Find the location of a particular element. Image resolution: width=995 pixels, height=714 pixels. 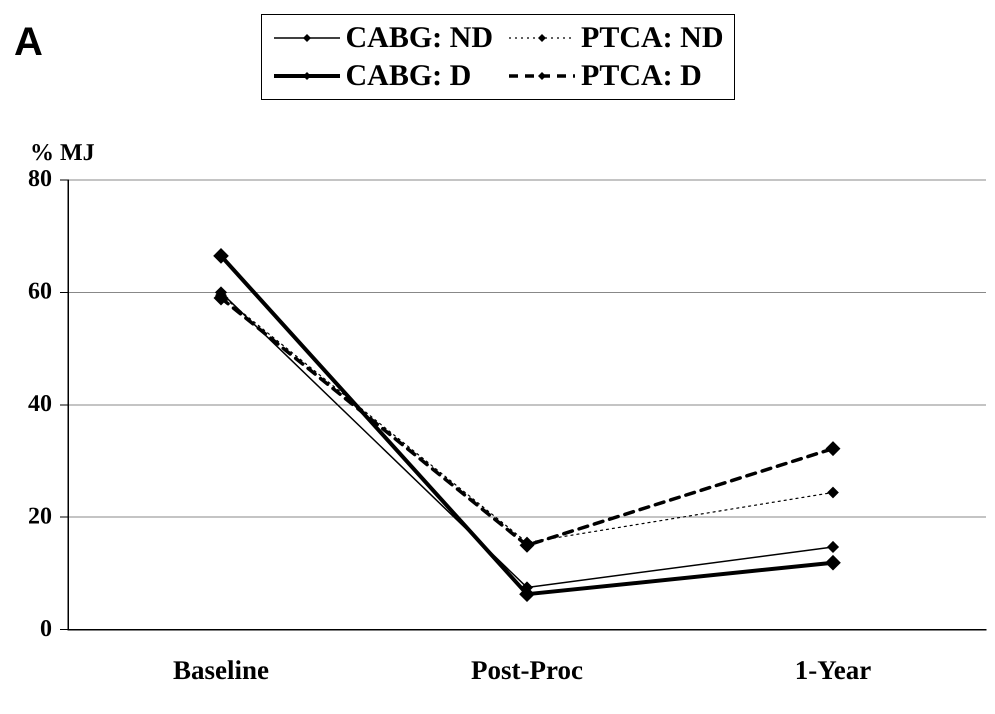

legend-label: CABG: ND is located at coordinates (419, 38).